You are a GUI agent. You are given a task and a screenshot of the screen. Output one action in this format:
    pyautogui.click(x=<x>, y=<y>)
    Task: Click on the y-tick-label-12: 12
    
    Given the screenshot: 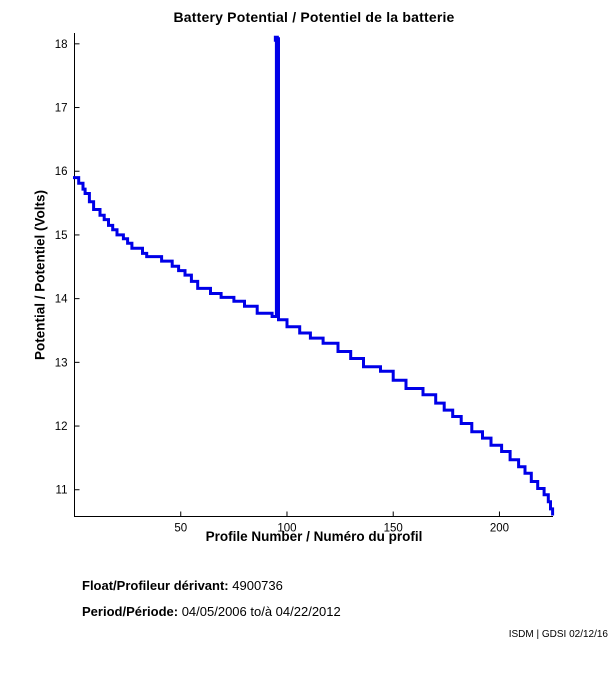 What is the action you would take?
    pyautogui.click(x=61, y=427)
    